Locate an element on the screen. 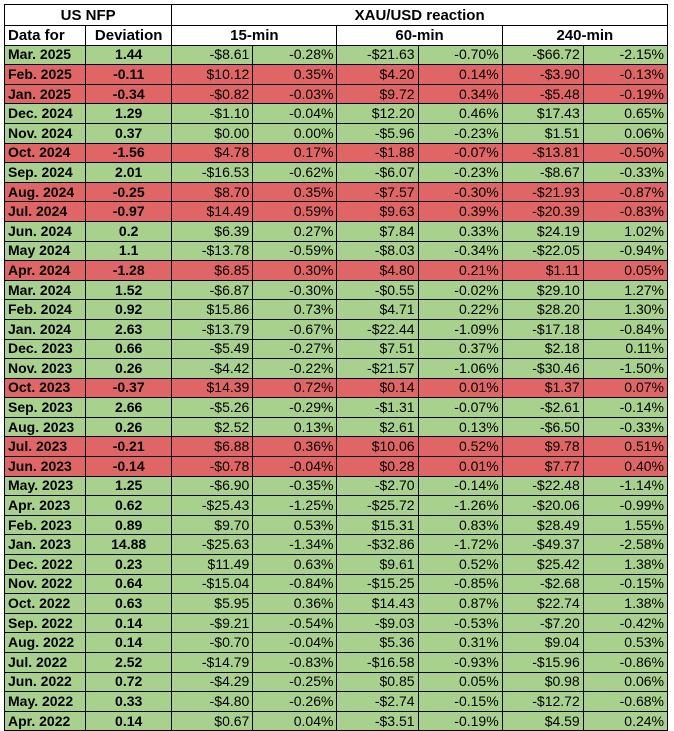  row-date: Apr. 2024 is located at coordinates (45, 270).